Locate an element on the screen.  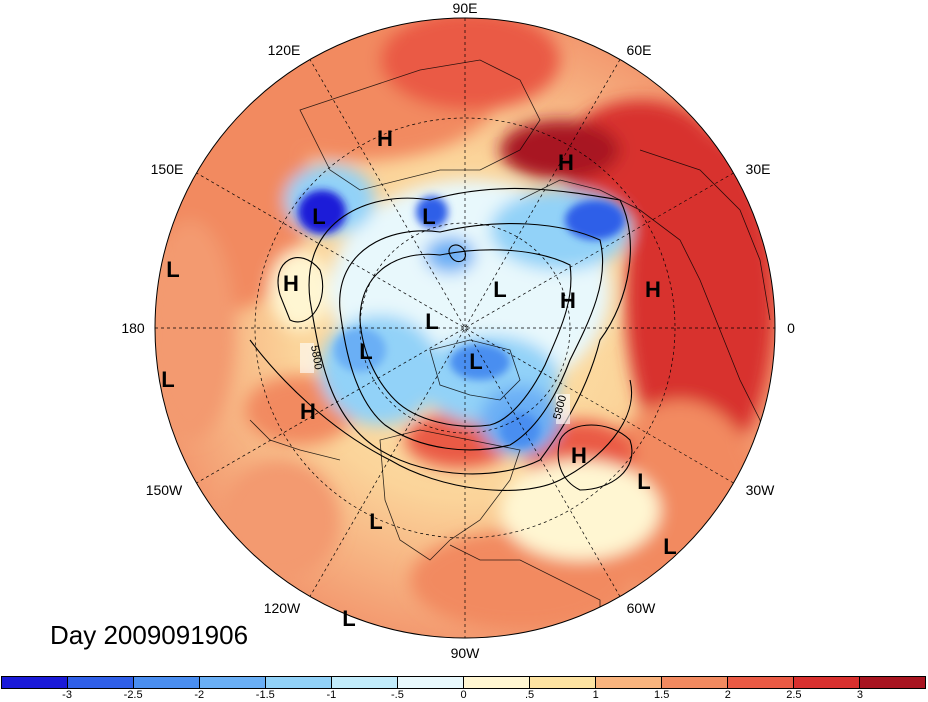
lon-label-90e: 90E is located at coordinates (465, 8).